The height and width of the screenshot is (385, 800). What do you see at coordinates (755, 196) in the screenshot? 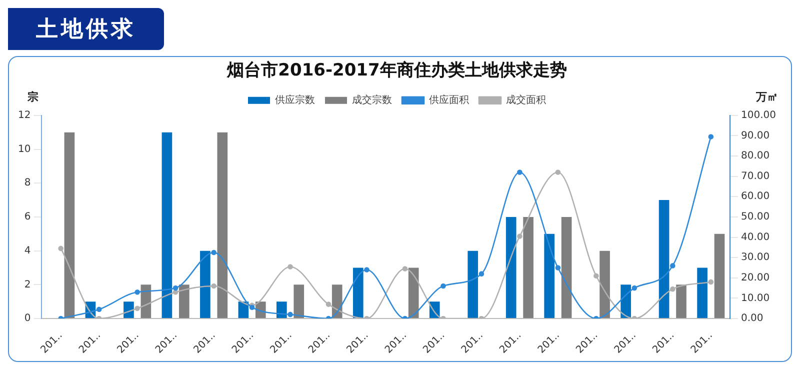
I see `y2-tick-label: 60.00` at bounding box center [755, 196].